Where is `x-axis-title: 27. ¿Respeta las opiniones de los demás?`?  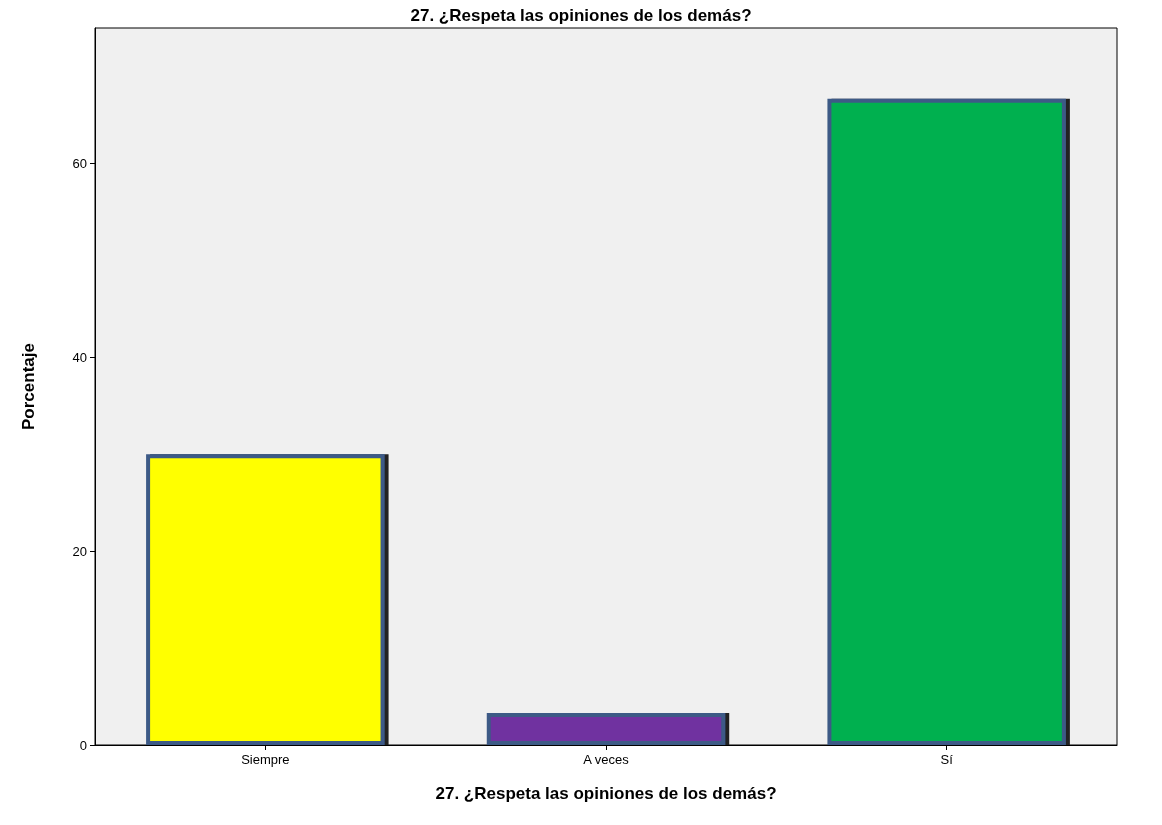
x-axis-title: 27. ¿Respeta las opiniones de los demás? is located at coordinates (606, 793).